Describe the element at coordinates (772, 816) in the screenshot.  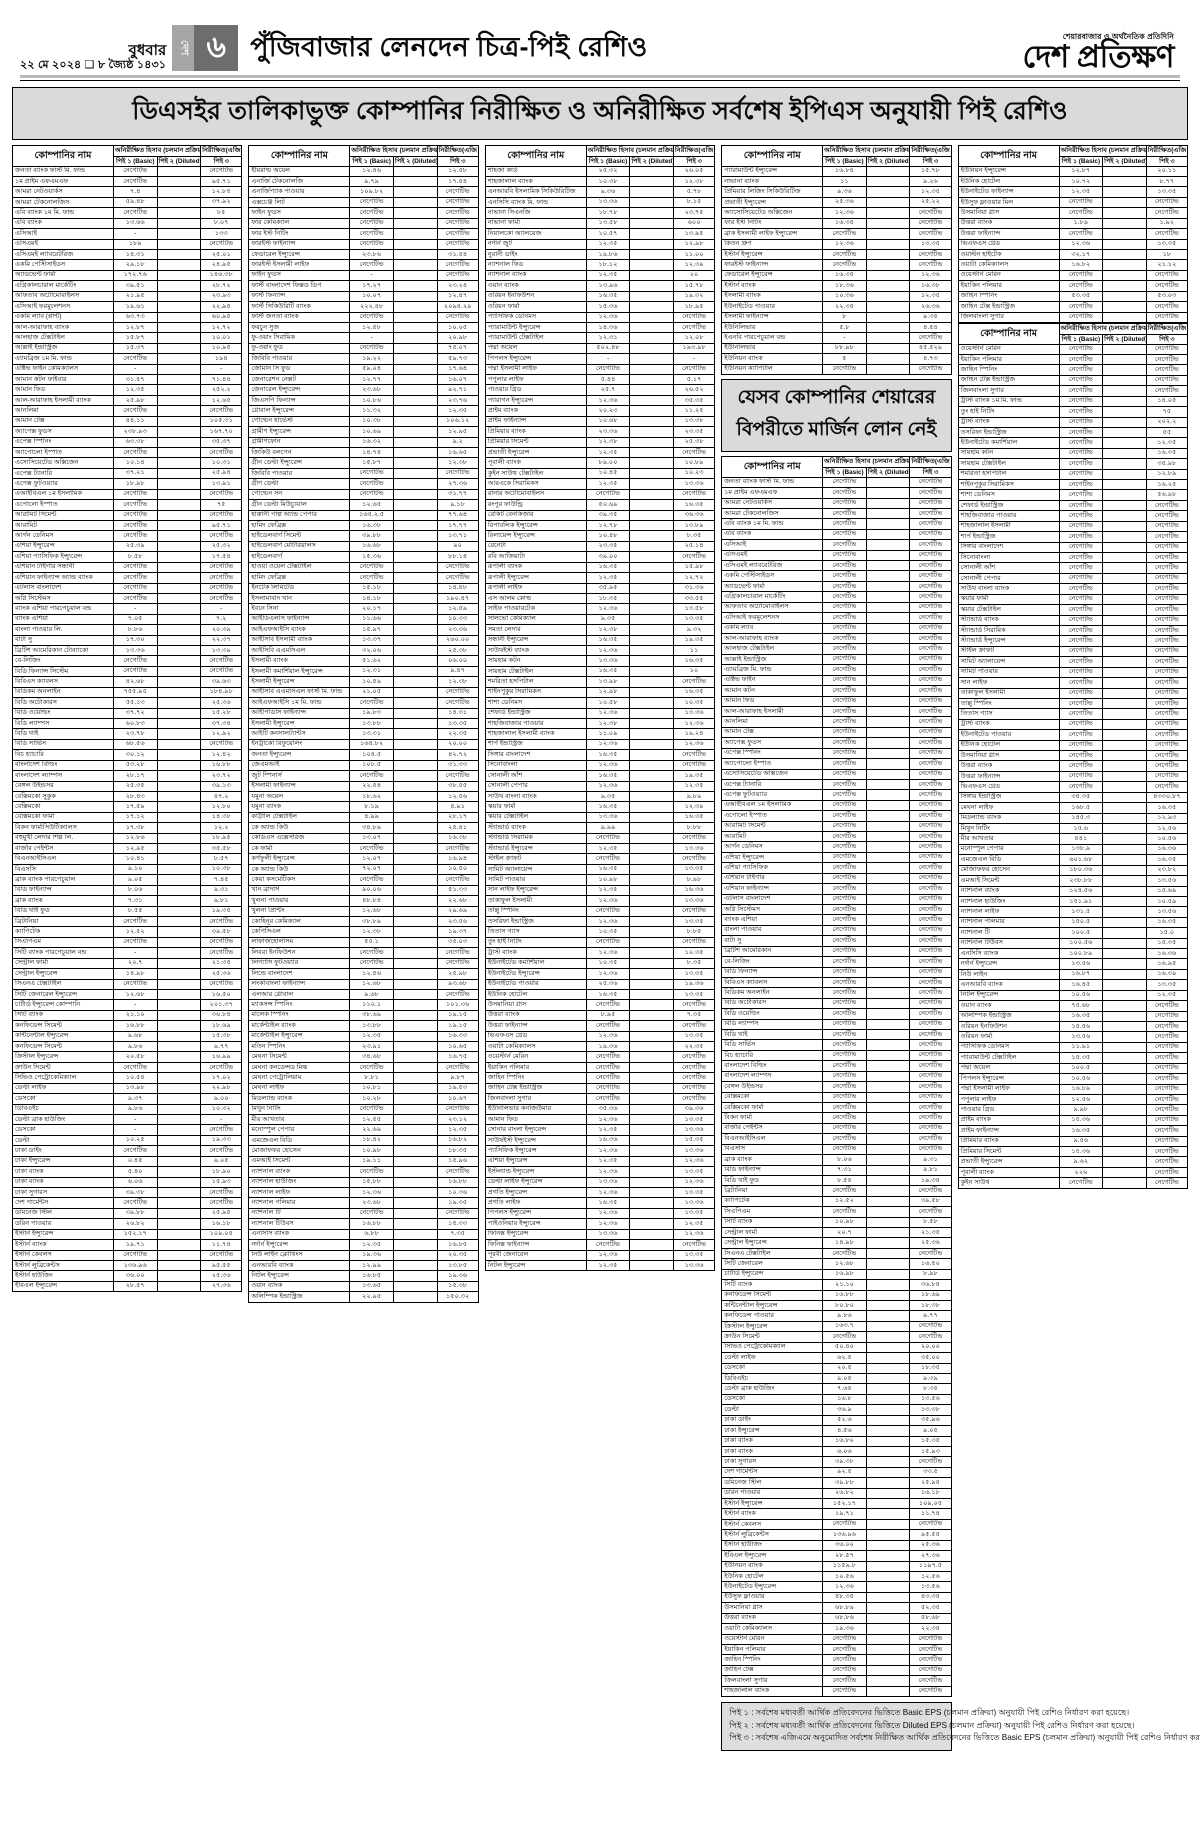
I see `company-name-cell: এপোলো ইস্পাত` at that location.